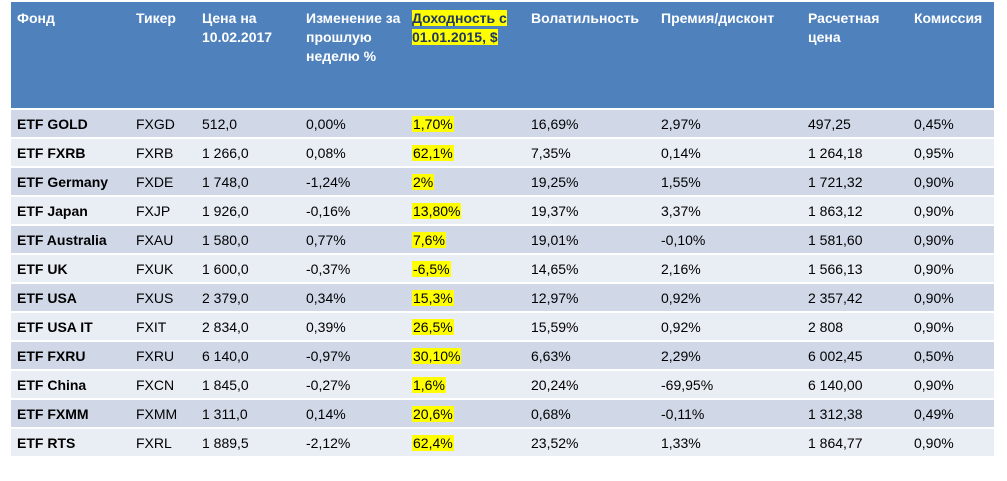 This screenshot has width=1007, height=481. What do you see at coordinates (248, 327) in the screenshot?
I see `cell-price: 2 834,0` at bounding box center [248, 327].